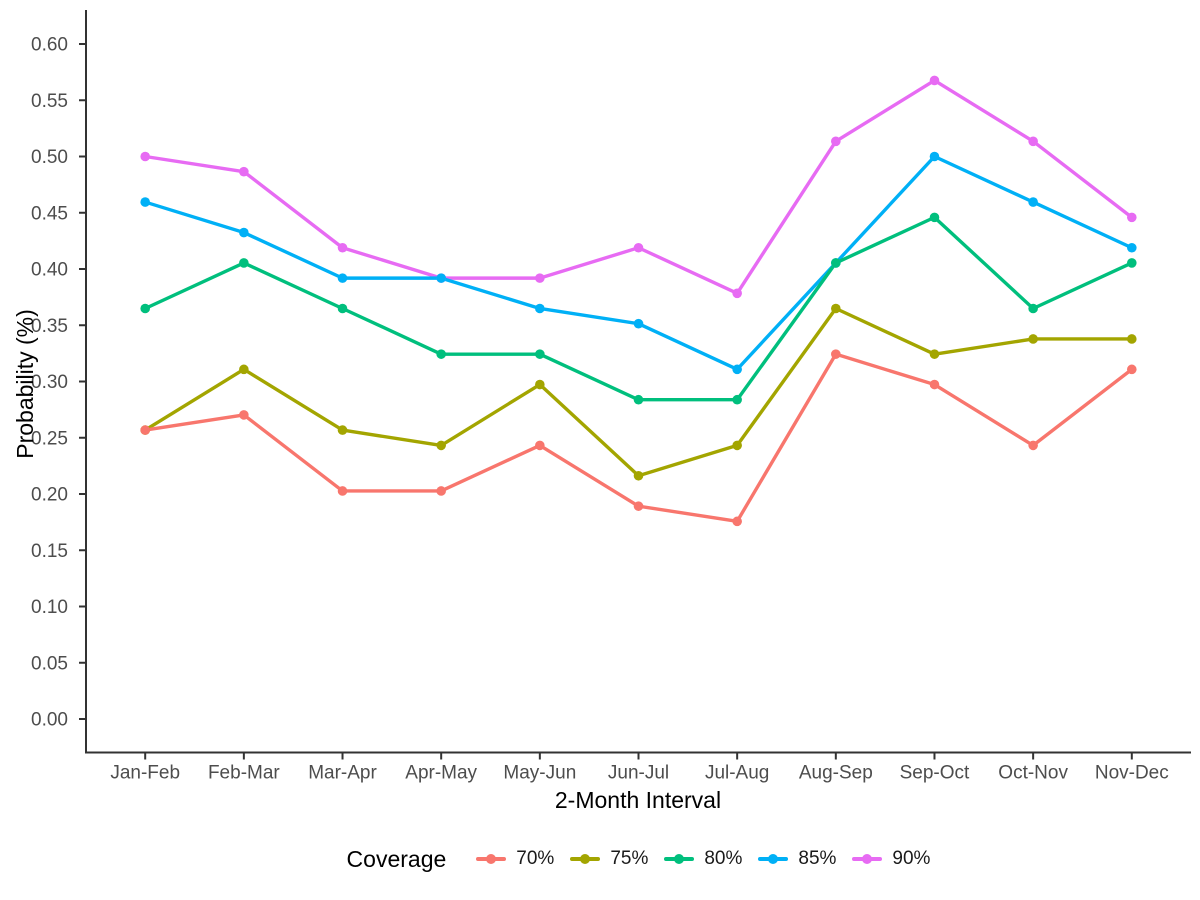 Image resolution: width=1200 pixels, height=900 pixels. What do you see at coordinates (244, 415) in the screenshot?
I see `data-point-70%-Feb-Mar` at bounding box center [244, 415].